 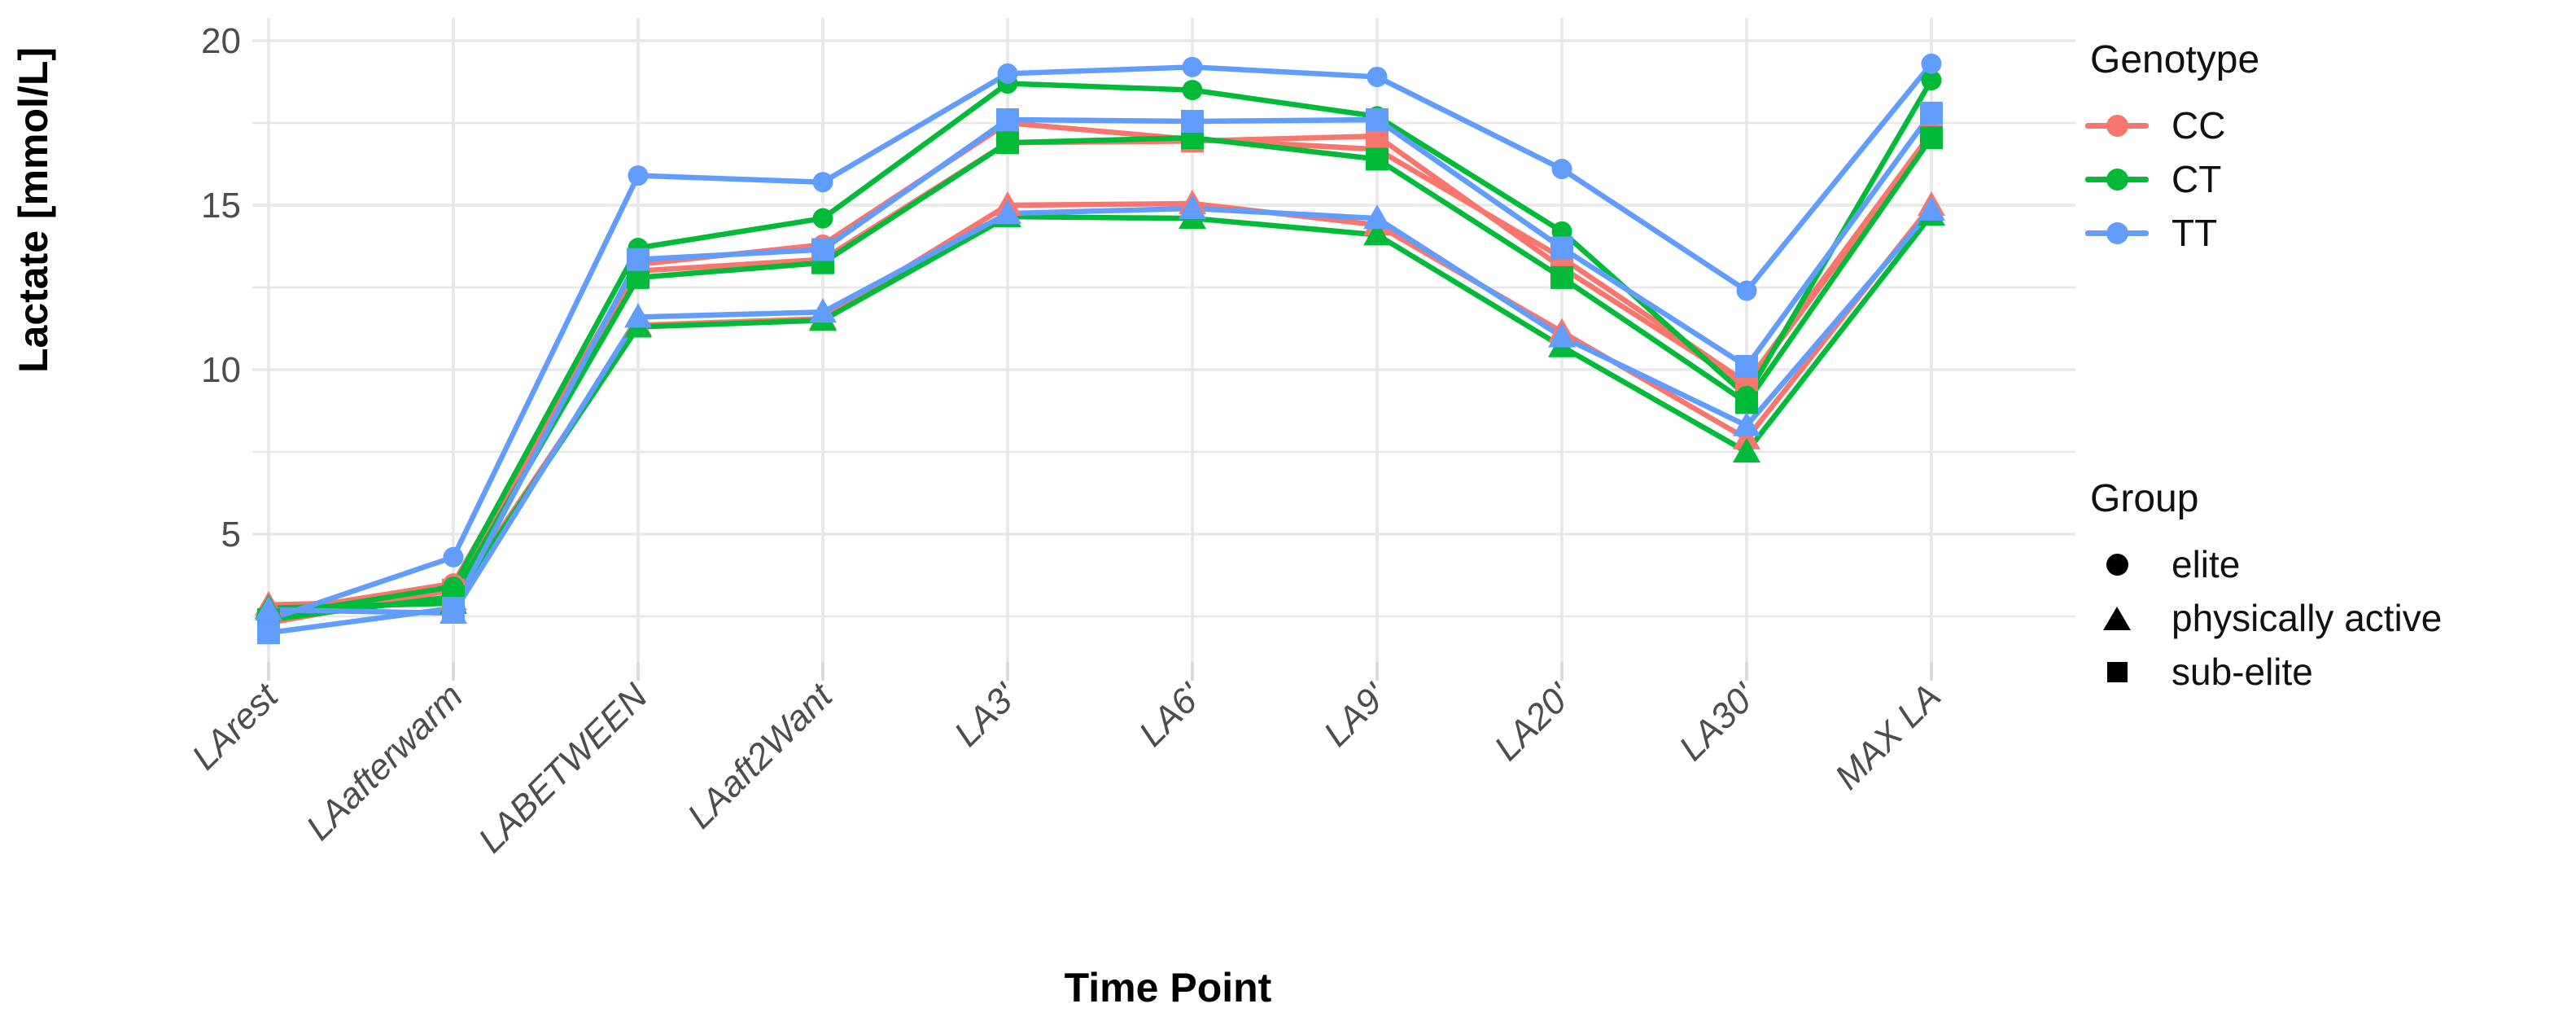 What do you see at coordinates (760, 755) in the screenshot?
I see `x-tick-label-3: LAaft2Want` at bounding box center [760, 755].